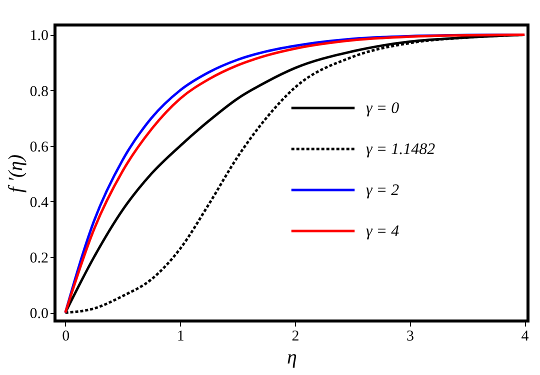  I want to click on y-tick-label: 0.8, so click(39, 92).